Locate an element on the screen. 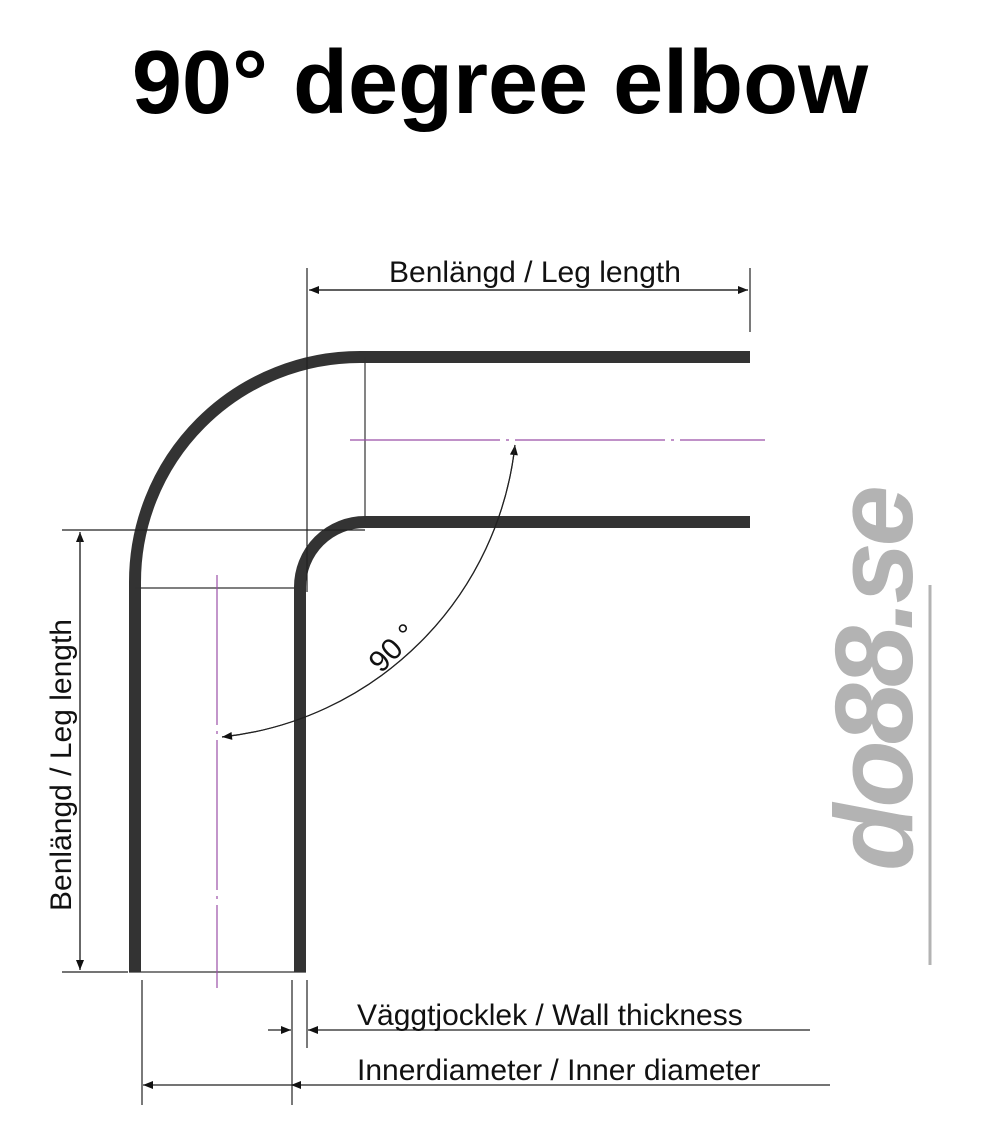 Image resolution: width=1000 pixels, height=1137 pixels. diagram-title: 90° degree elbow is located at coordinates (500, 83).